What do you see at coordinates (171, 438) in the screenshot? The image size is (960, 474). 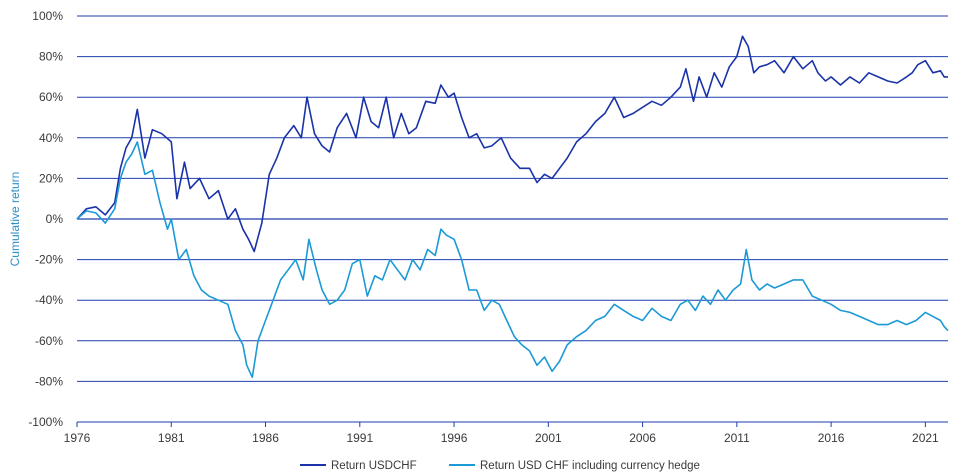 I see `x-tick-label: 1981` at bounding box center [171, 438].